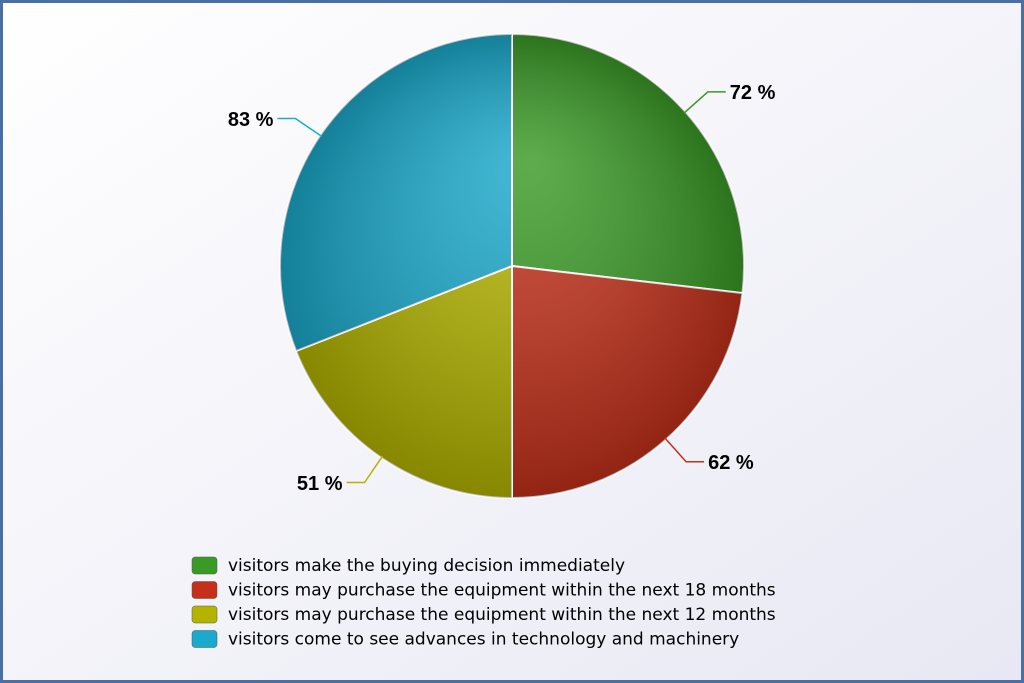 This screenshot has width=1024, height=683. What do you see at coordinates (251, 120) in the screenshot?
I see `data-label: 83 %` at bounding box center [251, 120].